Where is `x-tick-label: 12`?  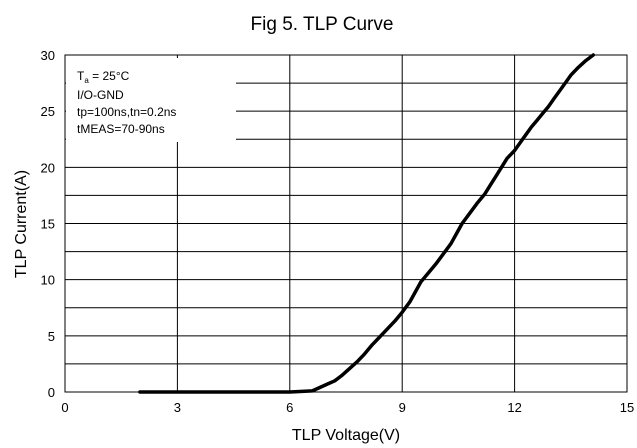
x-tick-label: 12 is located at coordinates (514, 407).